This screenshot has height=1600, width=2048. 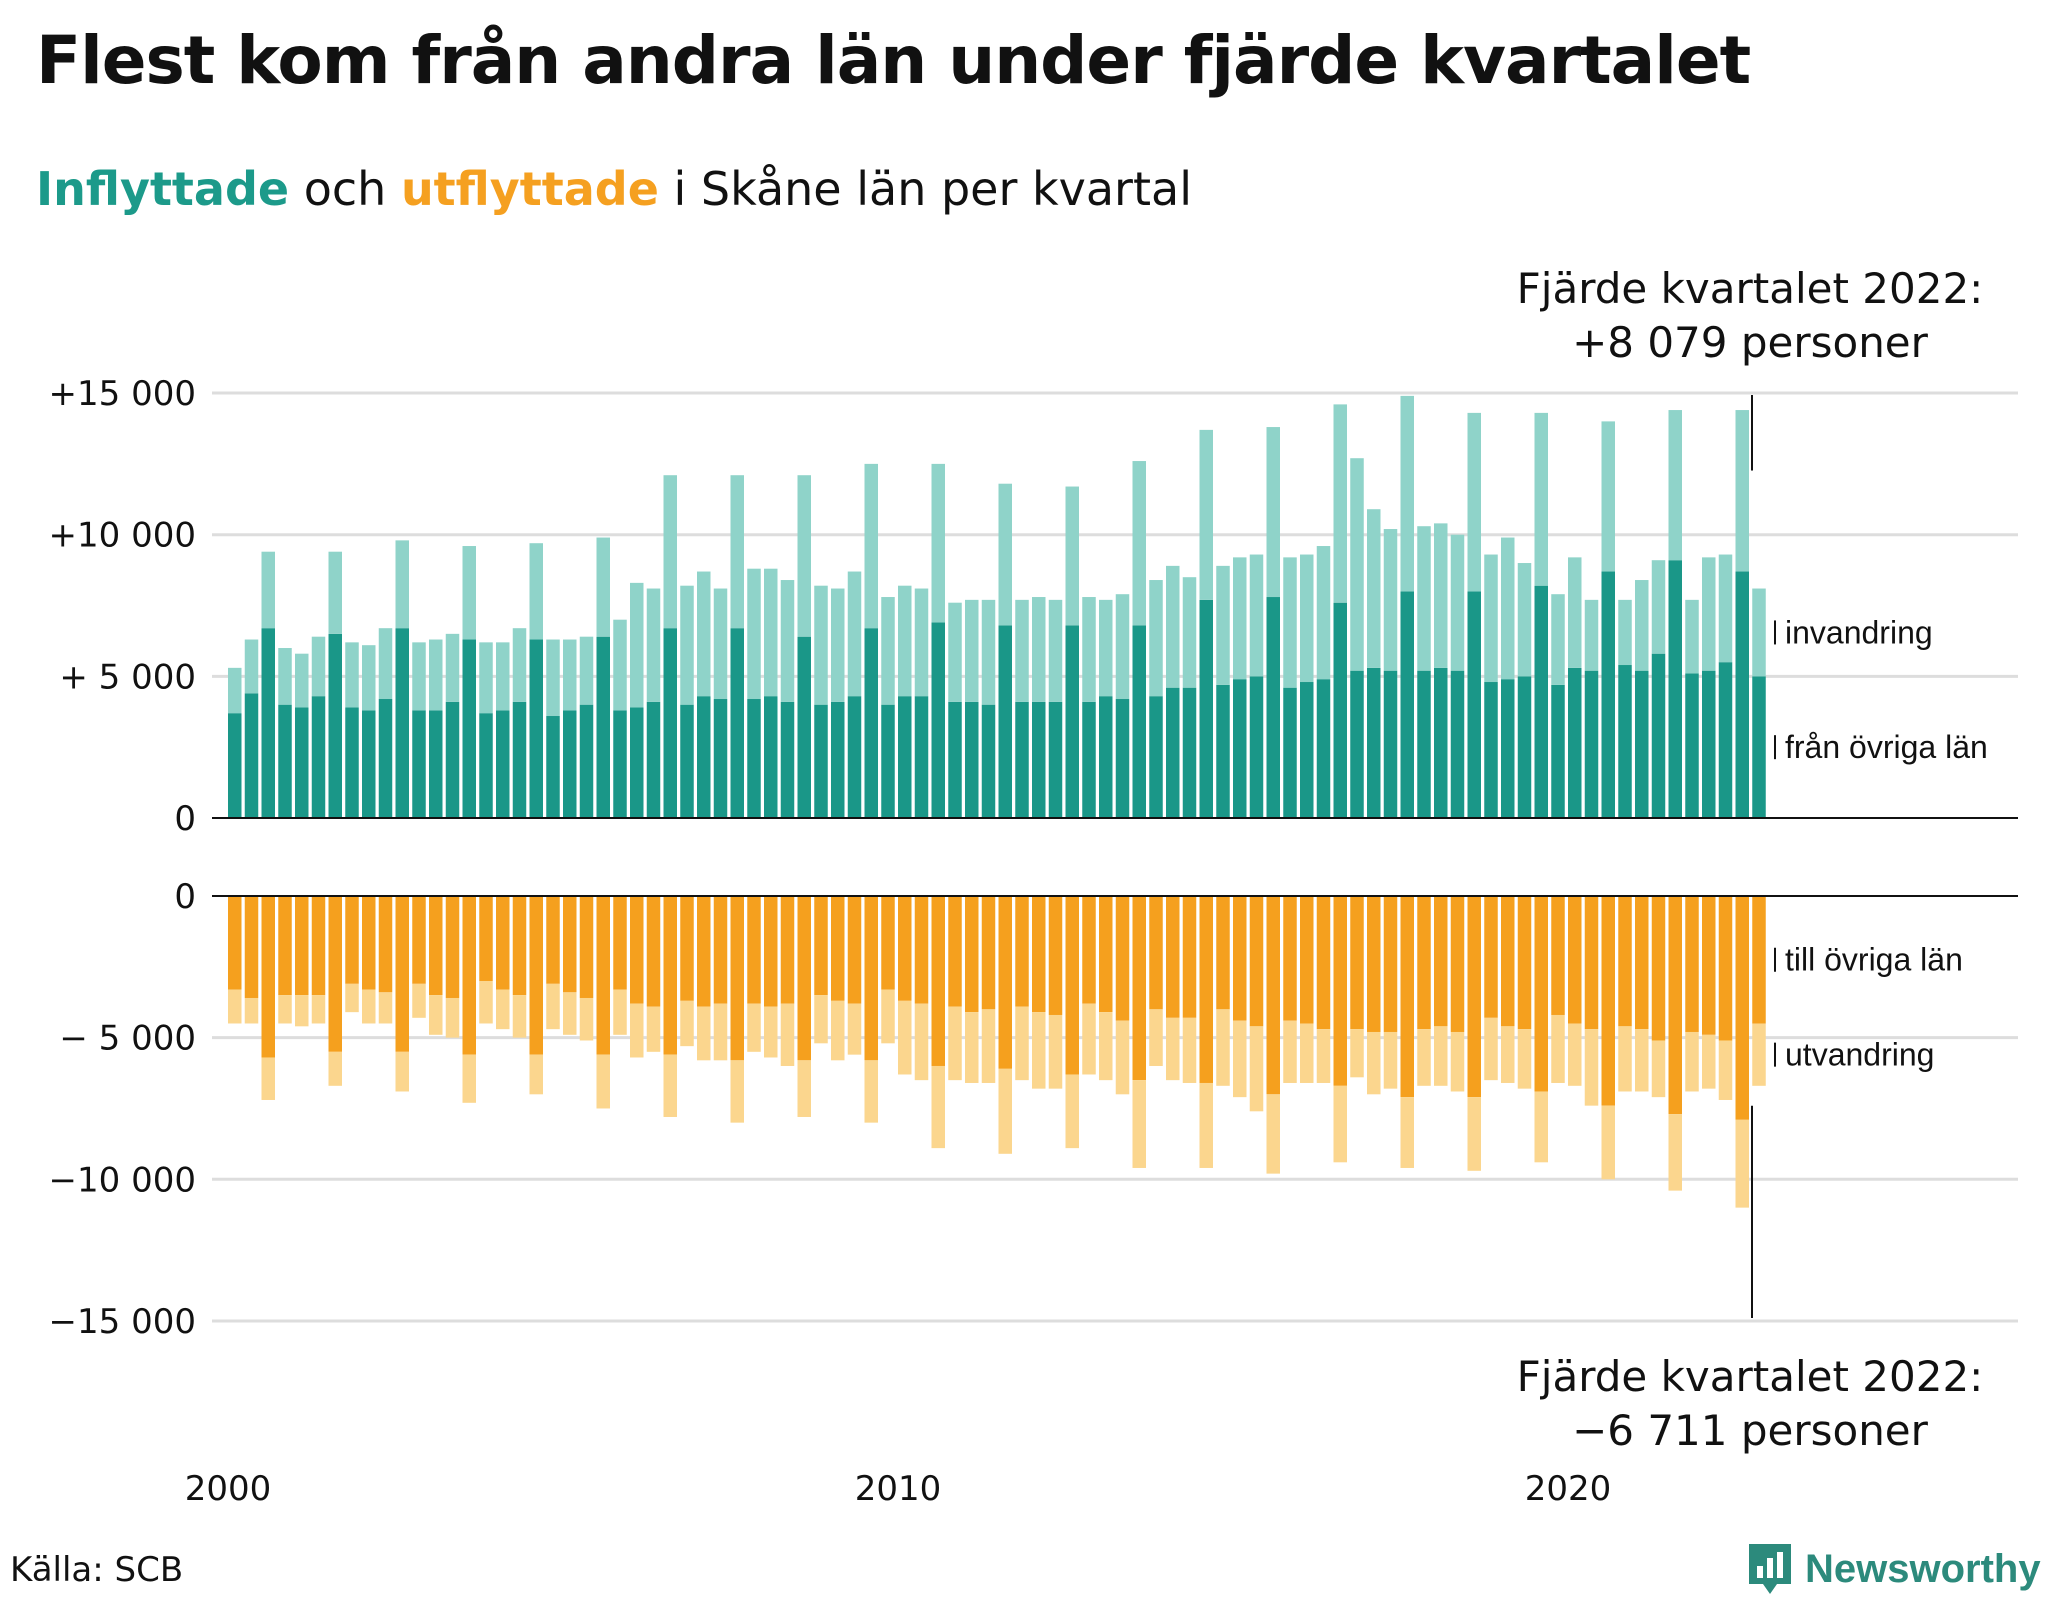 What do you see at coordinates (1750, 288) in the screenshot?
I see `top-annotation-line1: Fjärde kvartalet 2022:` at bounding box center [1750, 288].